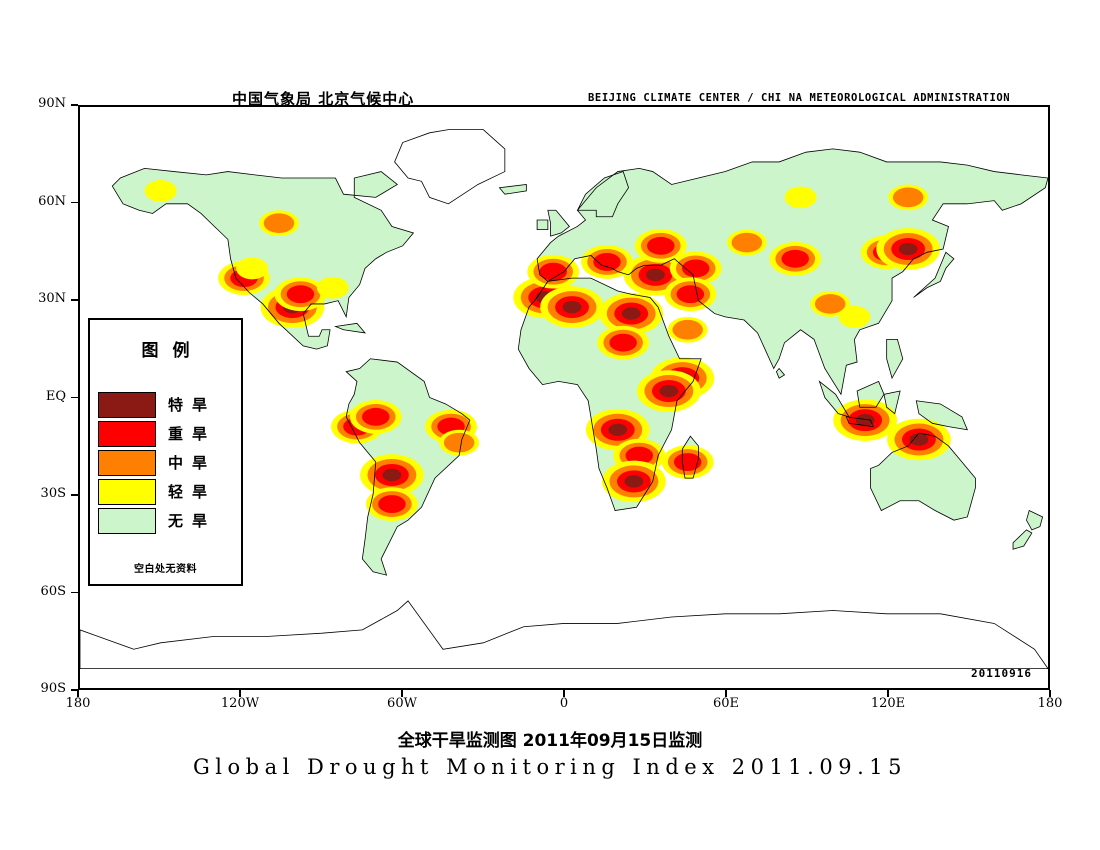 The width and height of the screenshot is (1100, 850). What do you see at coordinates (192, 434) in the screenshot?
I see `legend-item-label: 重旱` at bounding box center [192, 434].